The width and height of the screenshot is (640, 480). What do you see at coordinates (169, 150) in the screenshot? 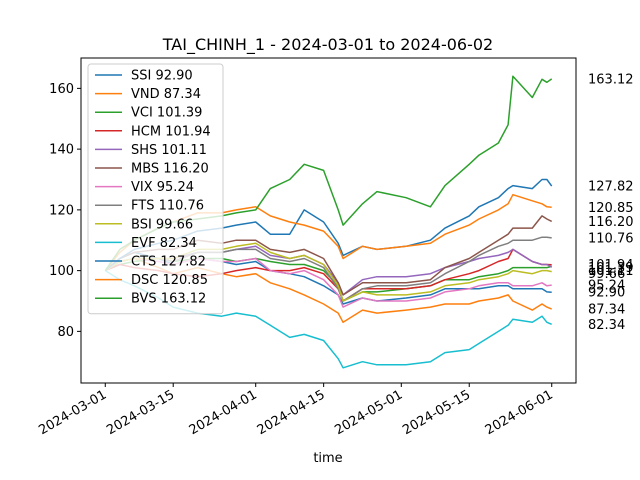
I see `legend-label-4: SHS 101.11` at bounding box center [169, 150].